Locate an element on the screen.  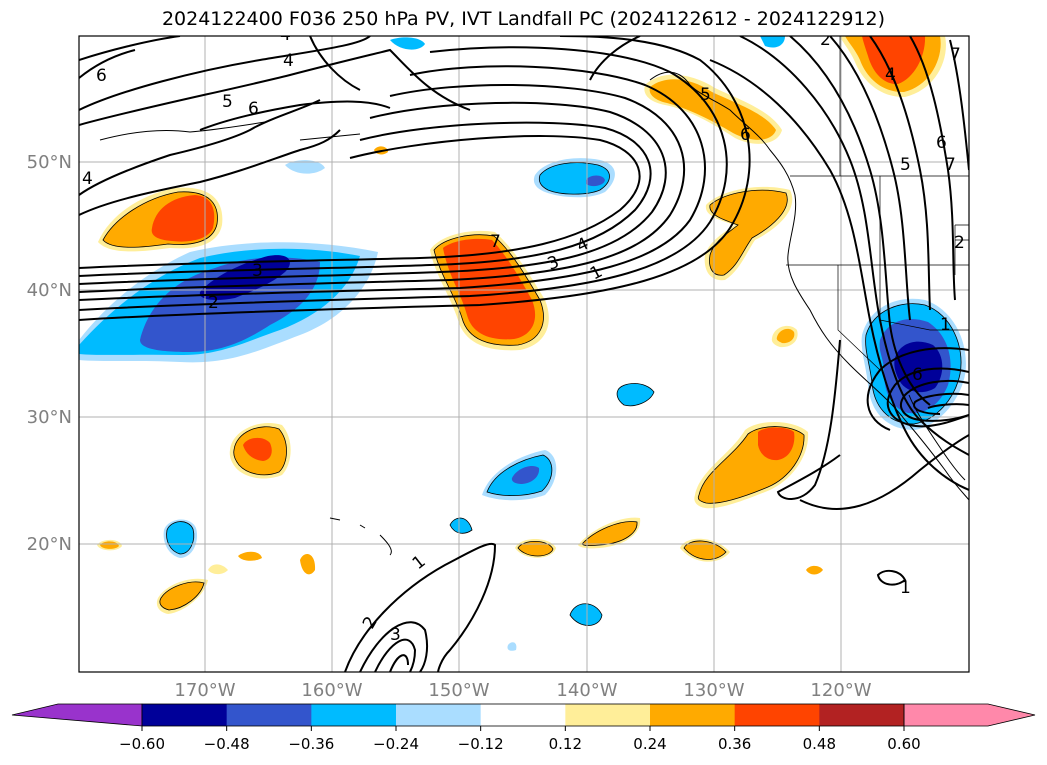
lat-label-50n: 50°N is located at coordinates (49, 162).